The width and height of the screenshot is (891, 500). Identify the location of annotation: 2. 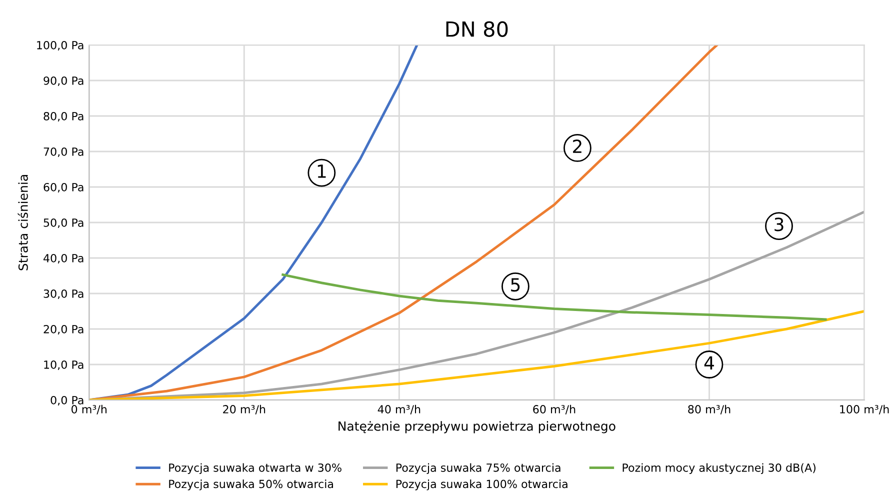
(577, 146).